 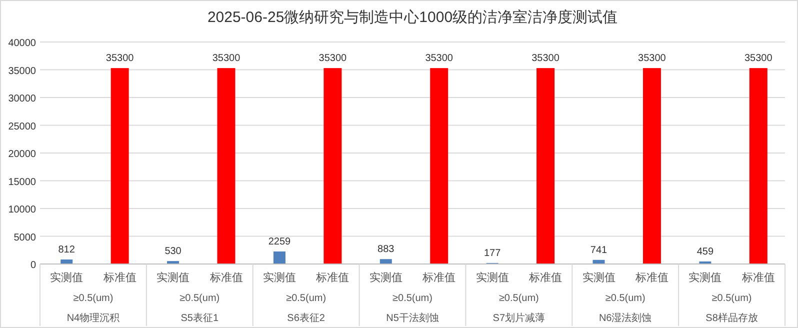 I want to click on series-label: 实测值, so click(x=67, y=277).